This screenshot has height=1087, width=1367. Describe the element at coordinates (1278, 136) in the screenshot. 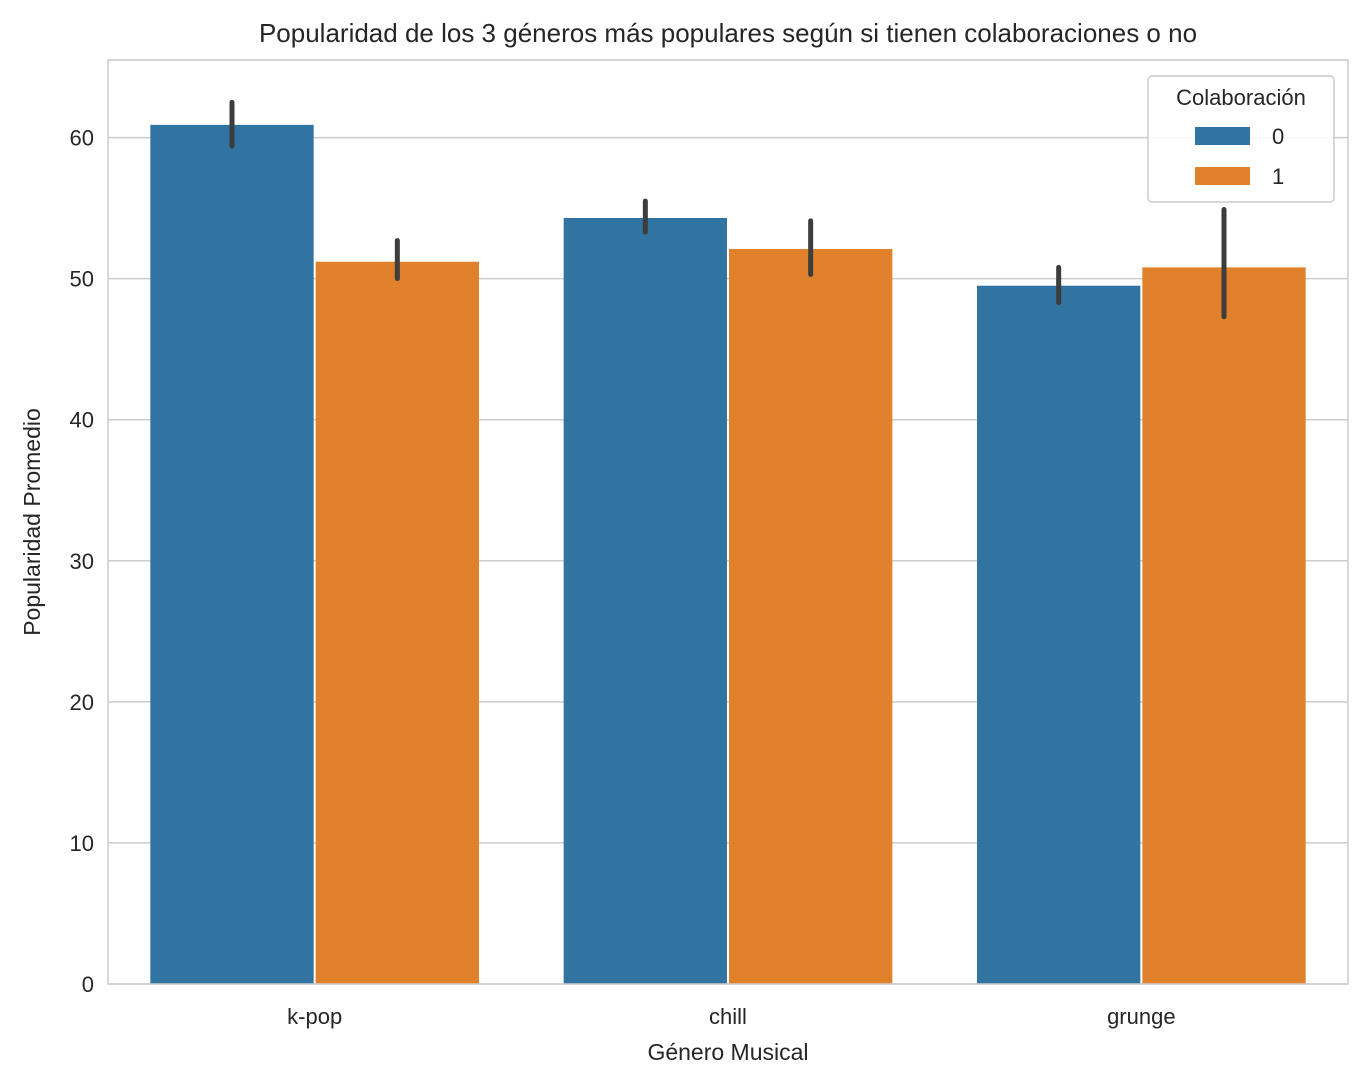

I see `legend-label-0: 0` at that location.